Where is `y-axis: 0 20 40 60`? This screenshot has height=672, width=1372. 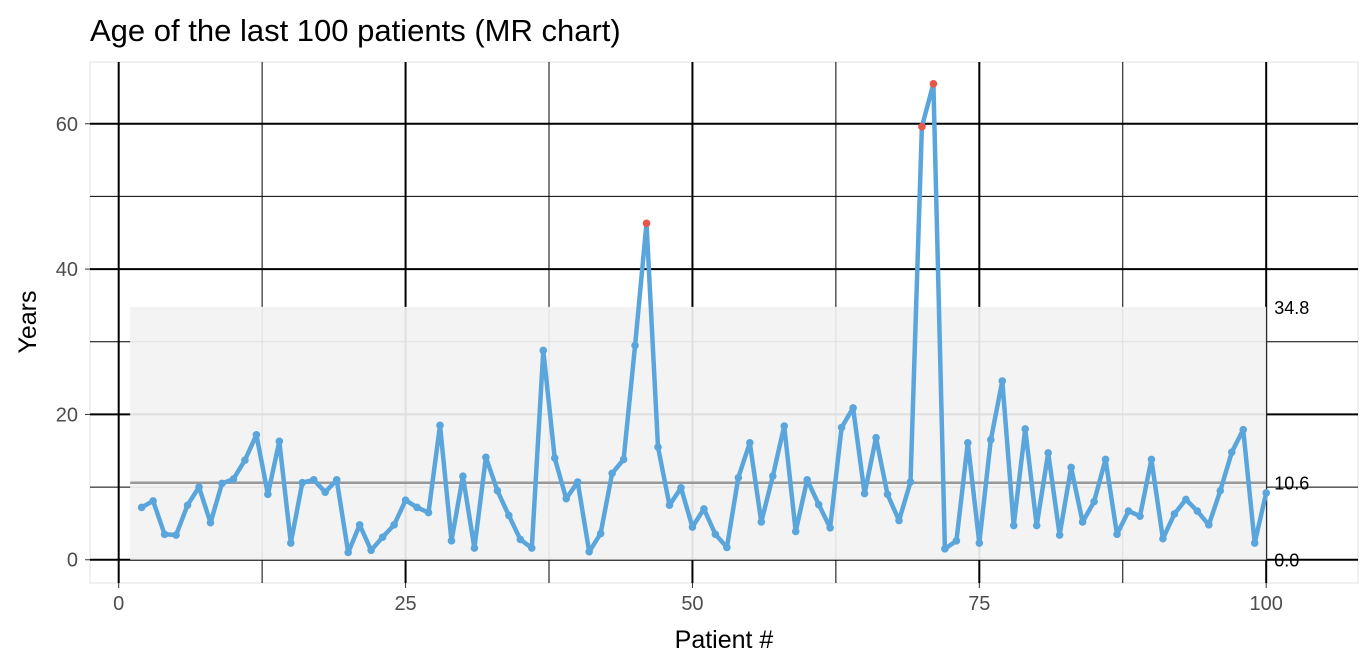
y-axis: 0 20 40 60 is located at coordinates (73, 343).